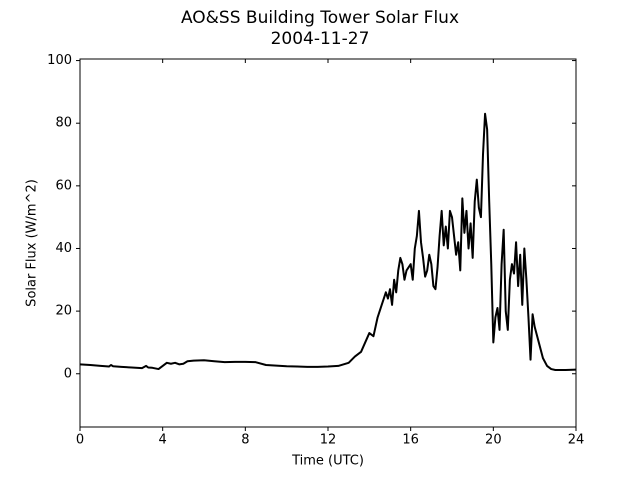 This screenshot has width=640, height=484. Describe the element at coordinates (163, 440) in the screenshot. I see `x-tick-label: 4` at that location.